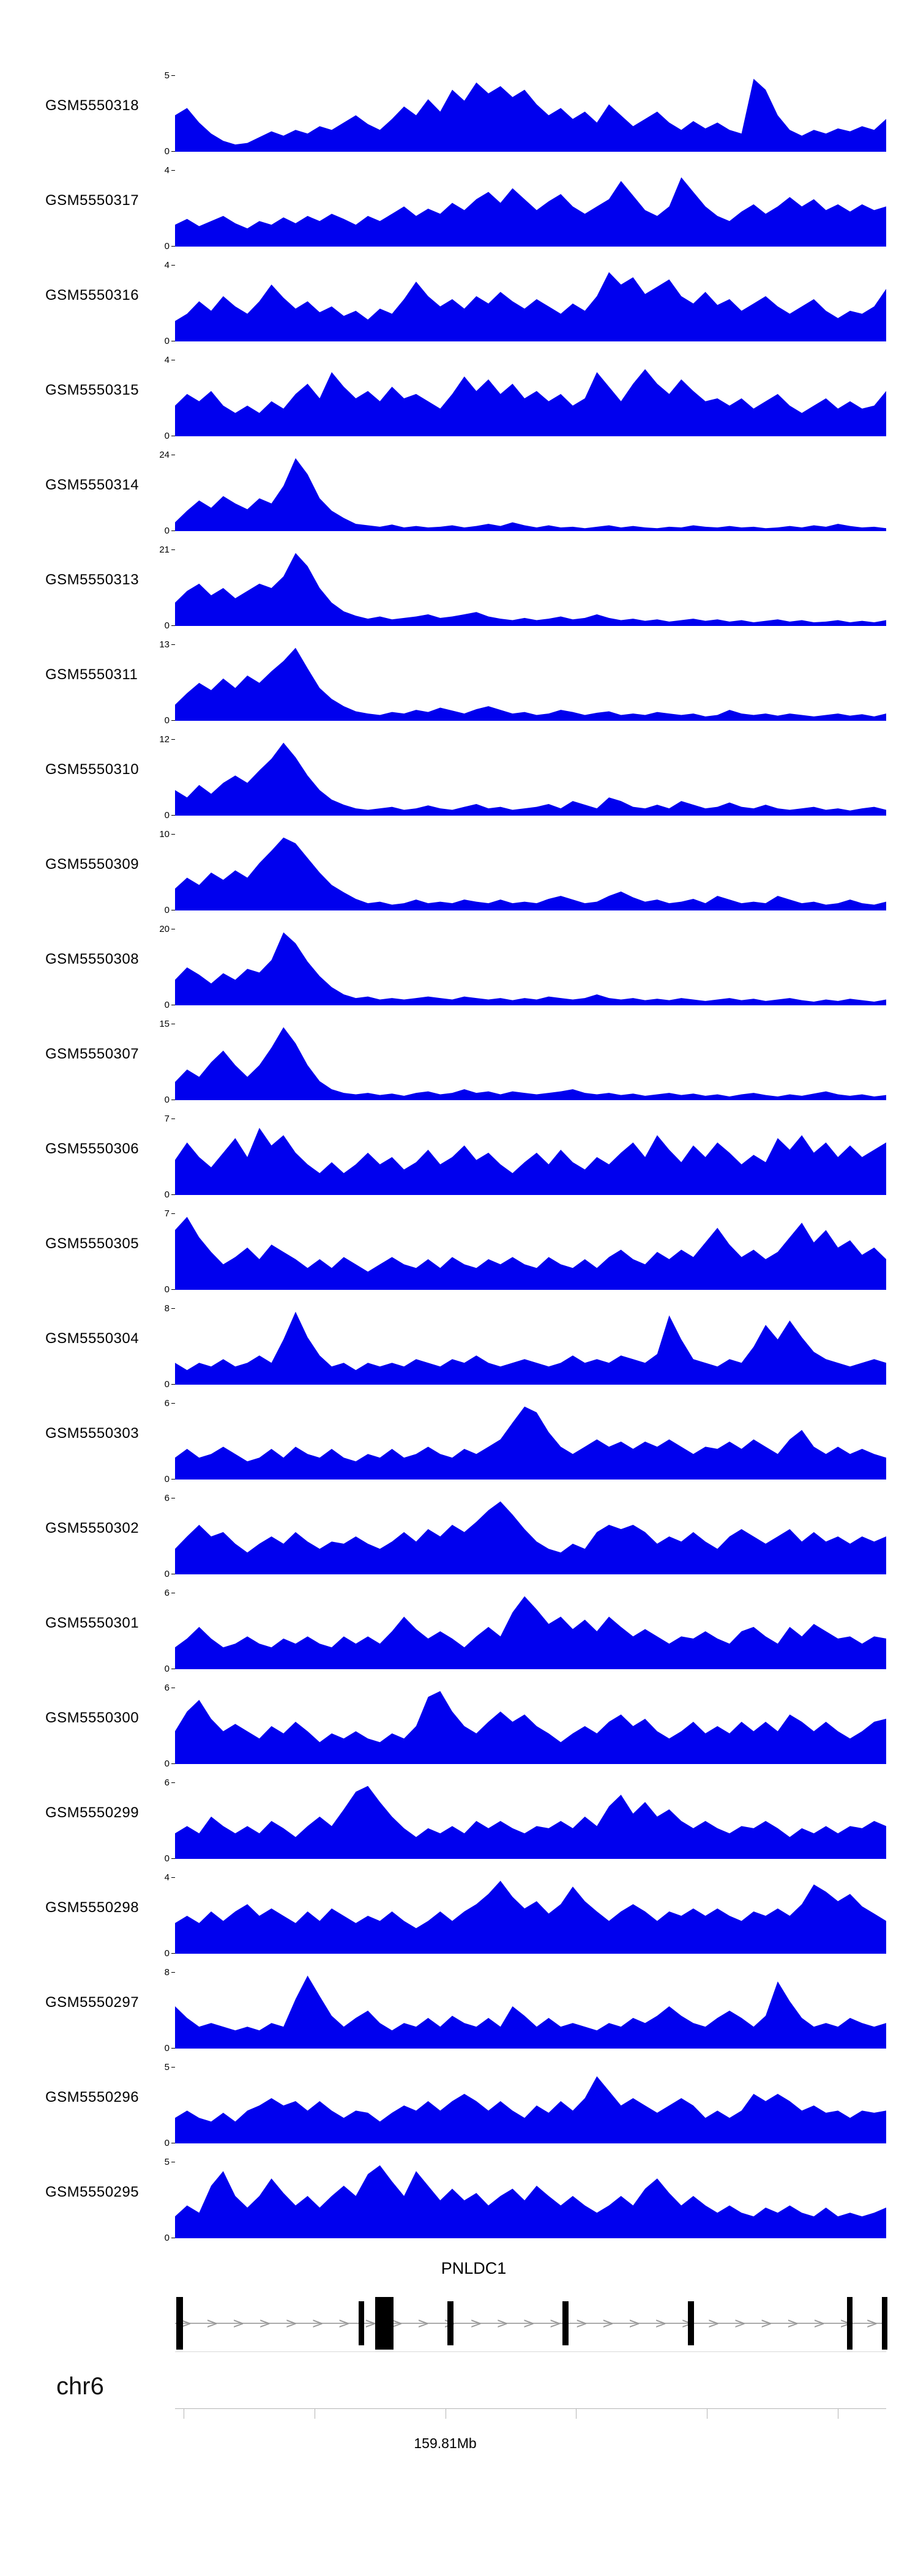 This screenshot has height=2576, width=918. Describe the element at coordinates (92, 2191) in the screenshot. I see `track-label: GSM5550295` at that location.